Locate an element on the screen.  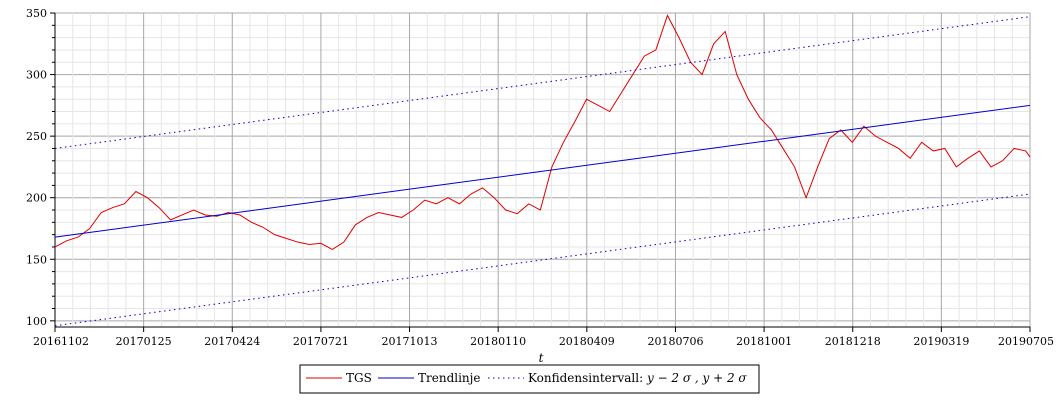
y-tick-label: 150 is located at coordinates (36, 259).